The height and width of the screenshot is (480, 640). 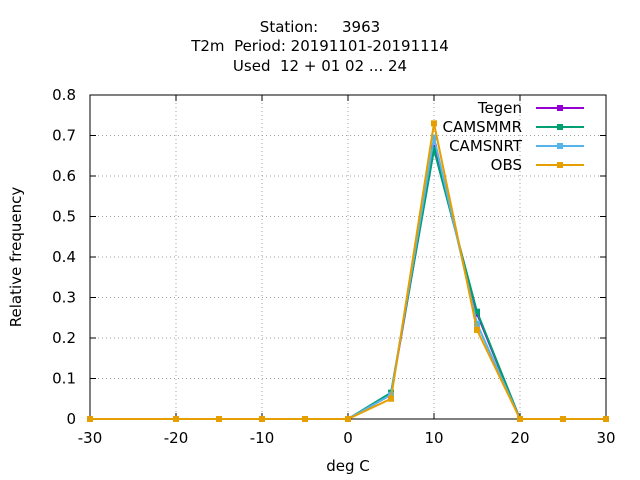 I want to click on legend-label-tegen: Tegen, so click(x=499, y=108).